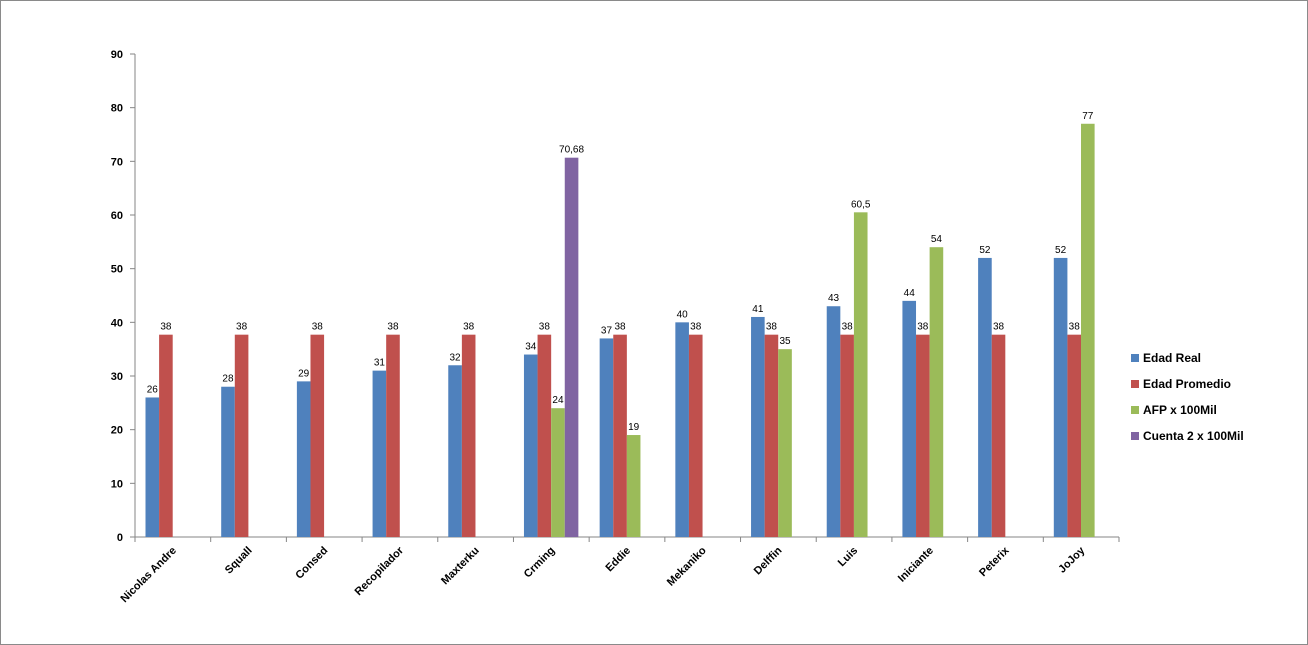 This screenshot has width=1308, height=645. Describe the element at coordinates (540, 563) in the screenshot. I see `category-label: Crming` at that location.